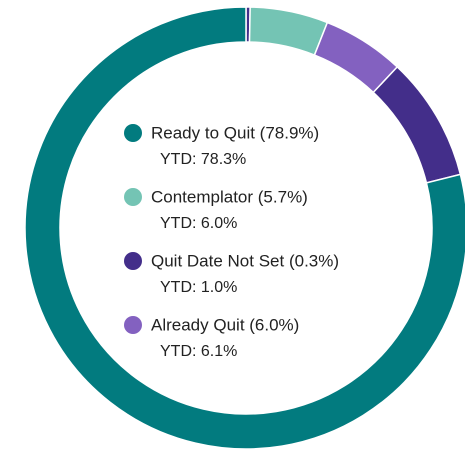 The width and height of the screenshot is (465, 454). Describe the element at coordinates (235, 132) in the screenshot. I see `legend-label: Ready to Quit (78.9%)` at that location.